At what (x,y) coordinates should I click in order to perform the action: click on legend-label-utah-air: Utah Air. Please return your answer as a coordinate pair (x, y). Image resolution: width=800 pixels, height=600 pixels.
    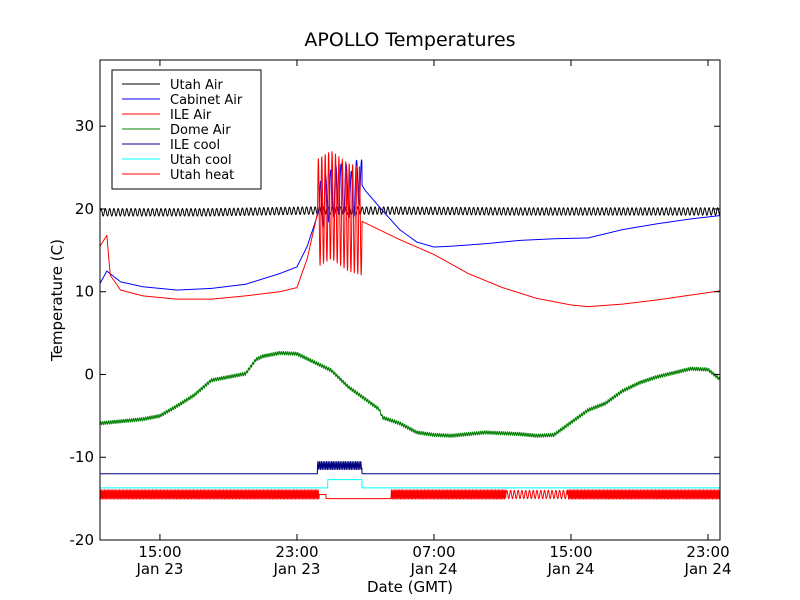
    Looking at the image, I should click on (196, 85).